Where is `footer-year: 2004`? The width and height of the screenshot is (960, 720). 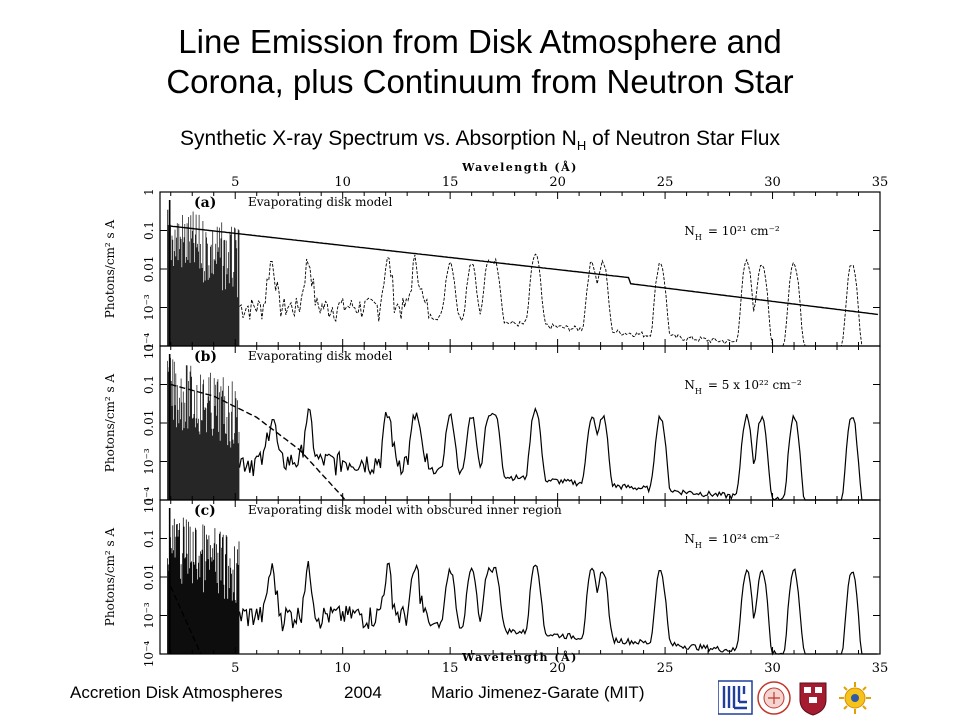 footer-year: 2004 is located at coordinates (363, 692).